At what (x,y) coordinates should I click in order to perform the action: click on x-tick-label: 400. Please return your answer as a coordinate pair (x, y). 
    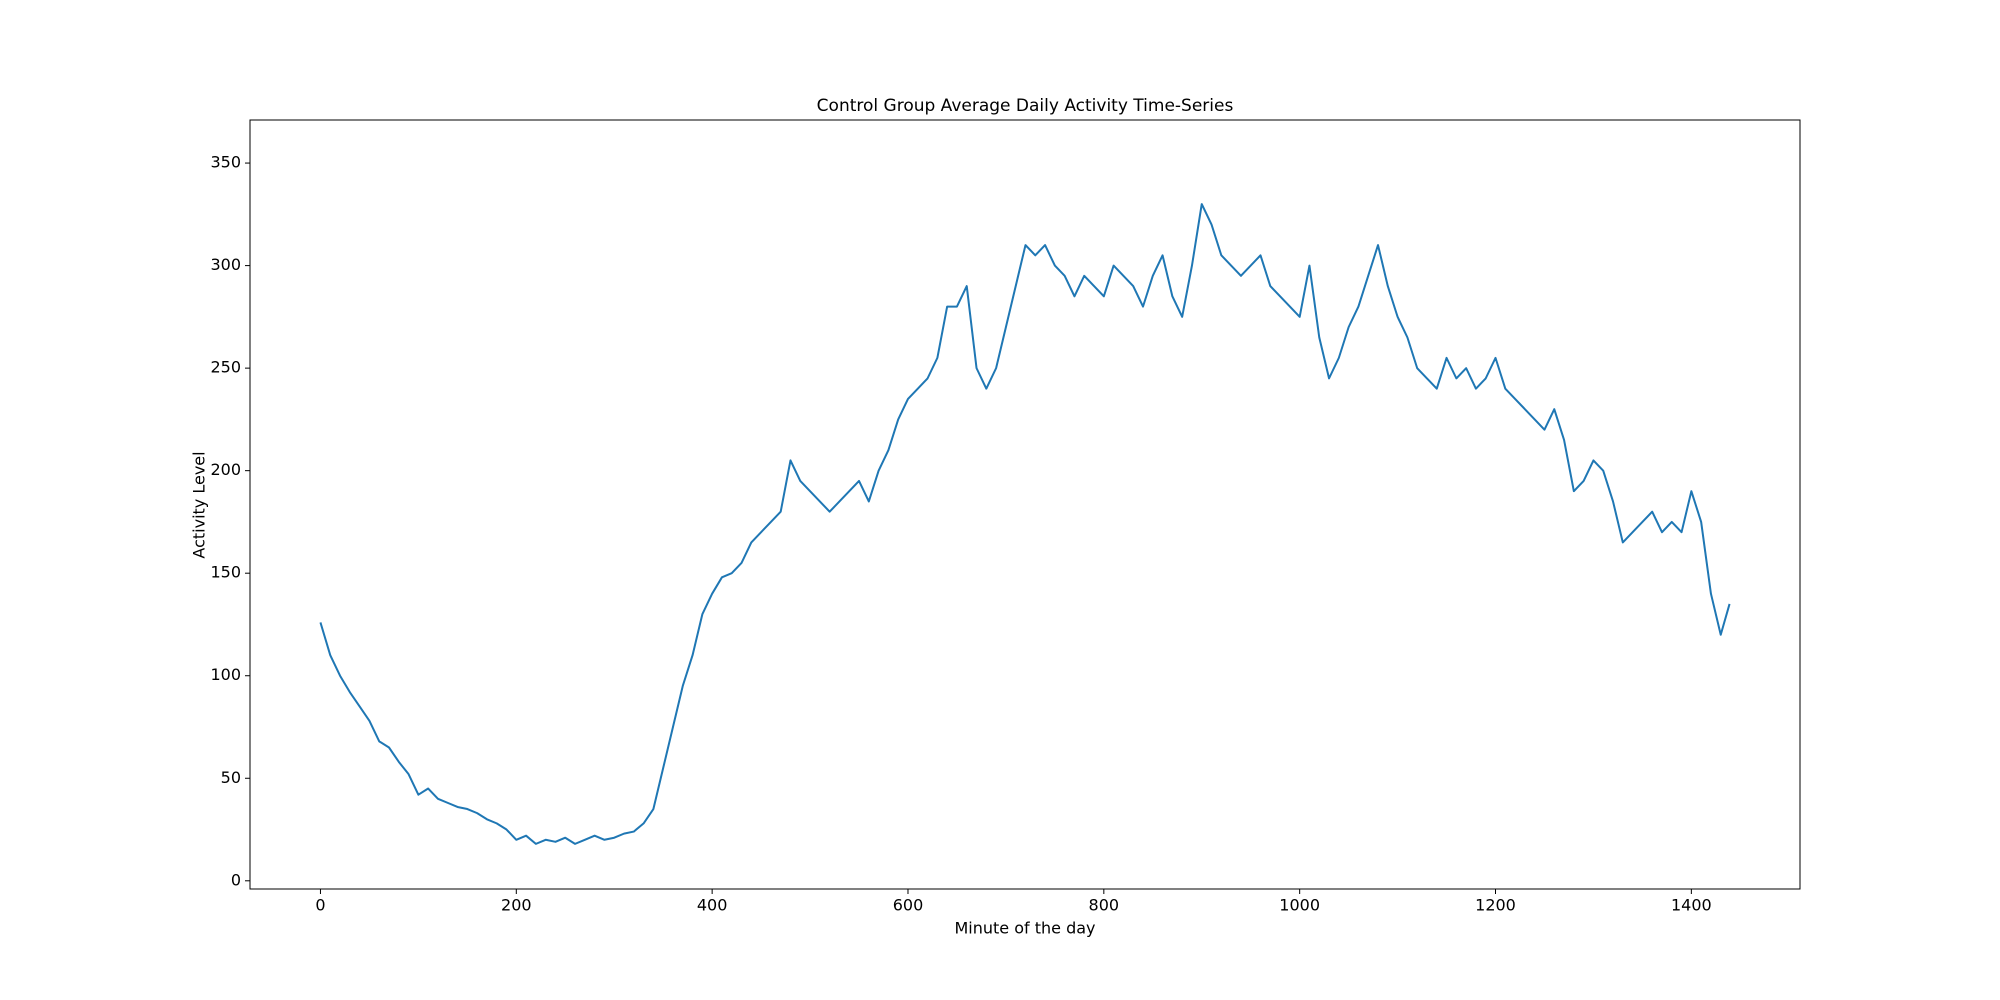
    Looking at the image, I should click on (712, 905).